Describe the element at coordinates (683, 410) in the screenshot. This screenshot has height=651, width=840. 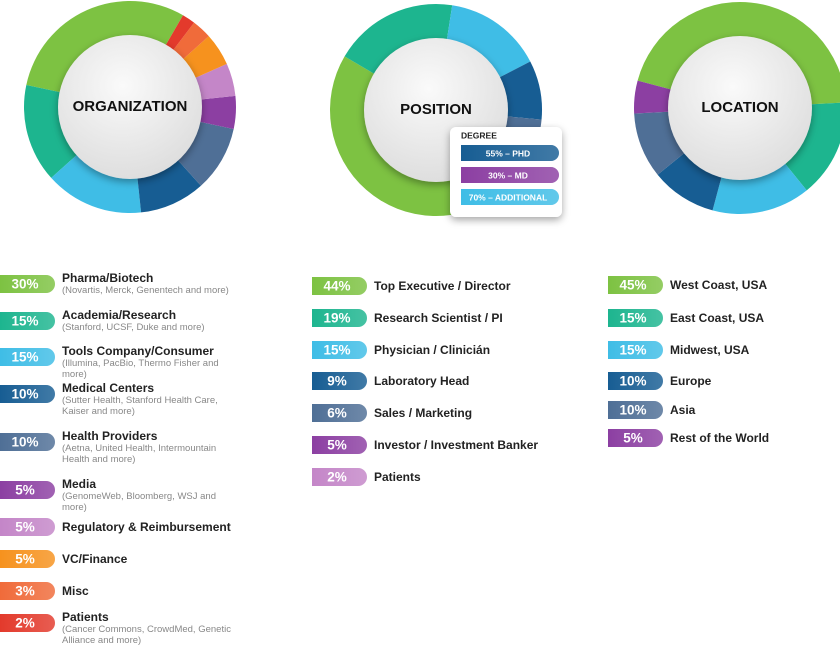
I see `legend-name: Asia` at that location.